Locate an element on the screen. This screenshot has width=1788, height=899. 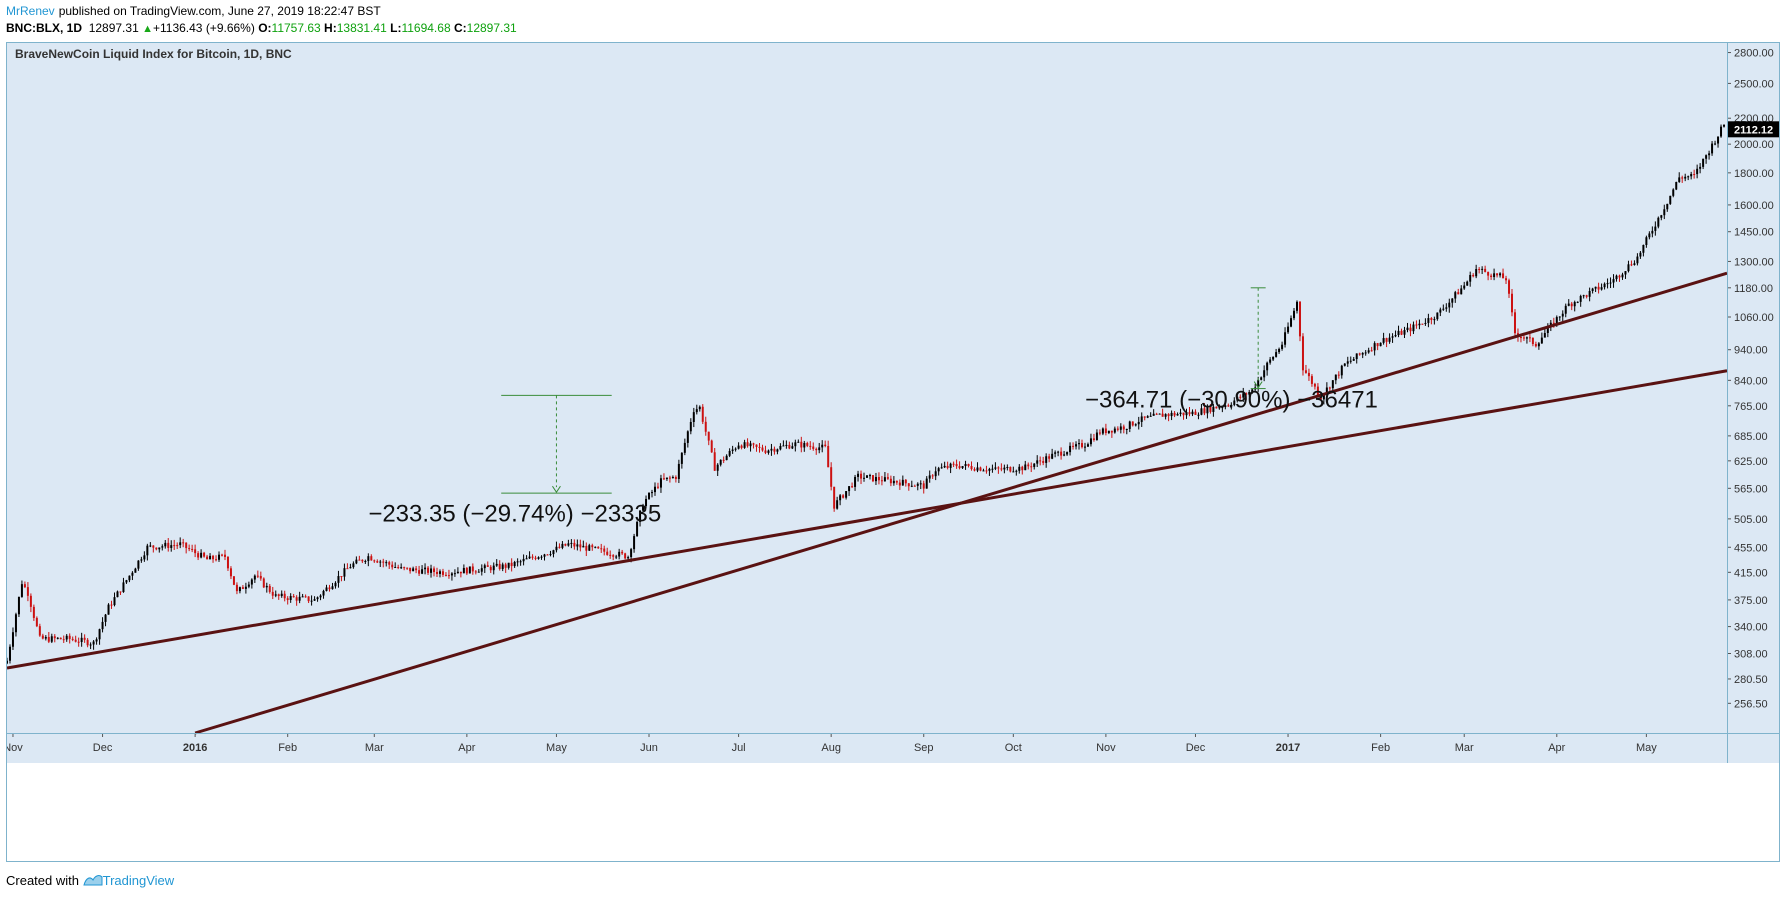
close-label: C: is located at coordinates (460, 28).